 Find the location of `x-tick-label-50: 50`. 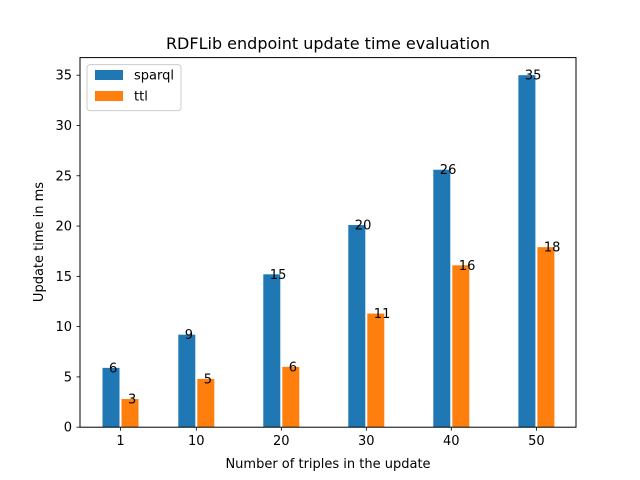

x-tick-label-50: 50 is located at coordinates (536, 441).